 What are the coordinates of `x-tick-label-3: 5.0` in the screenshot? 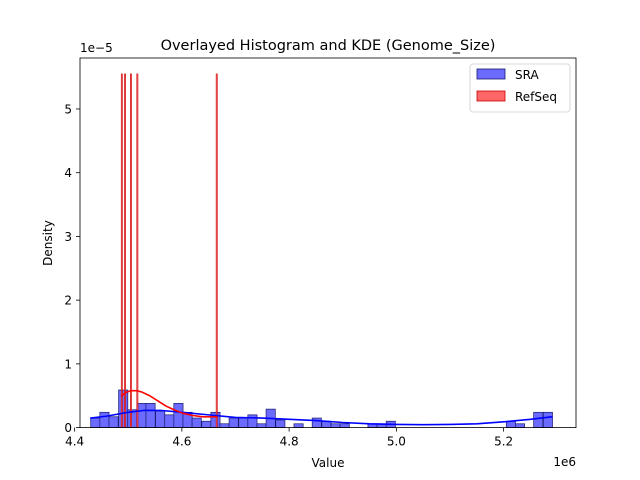 It's located at (396, 442).